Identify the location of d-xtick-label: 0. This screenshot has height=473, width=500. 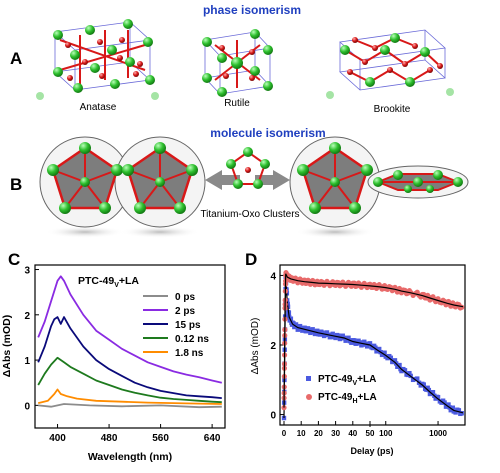
(284, 433).